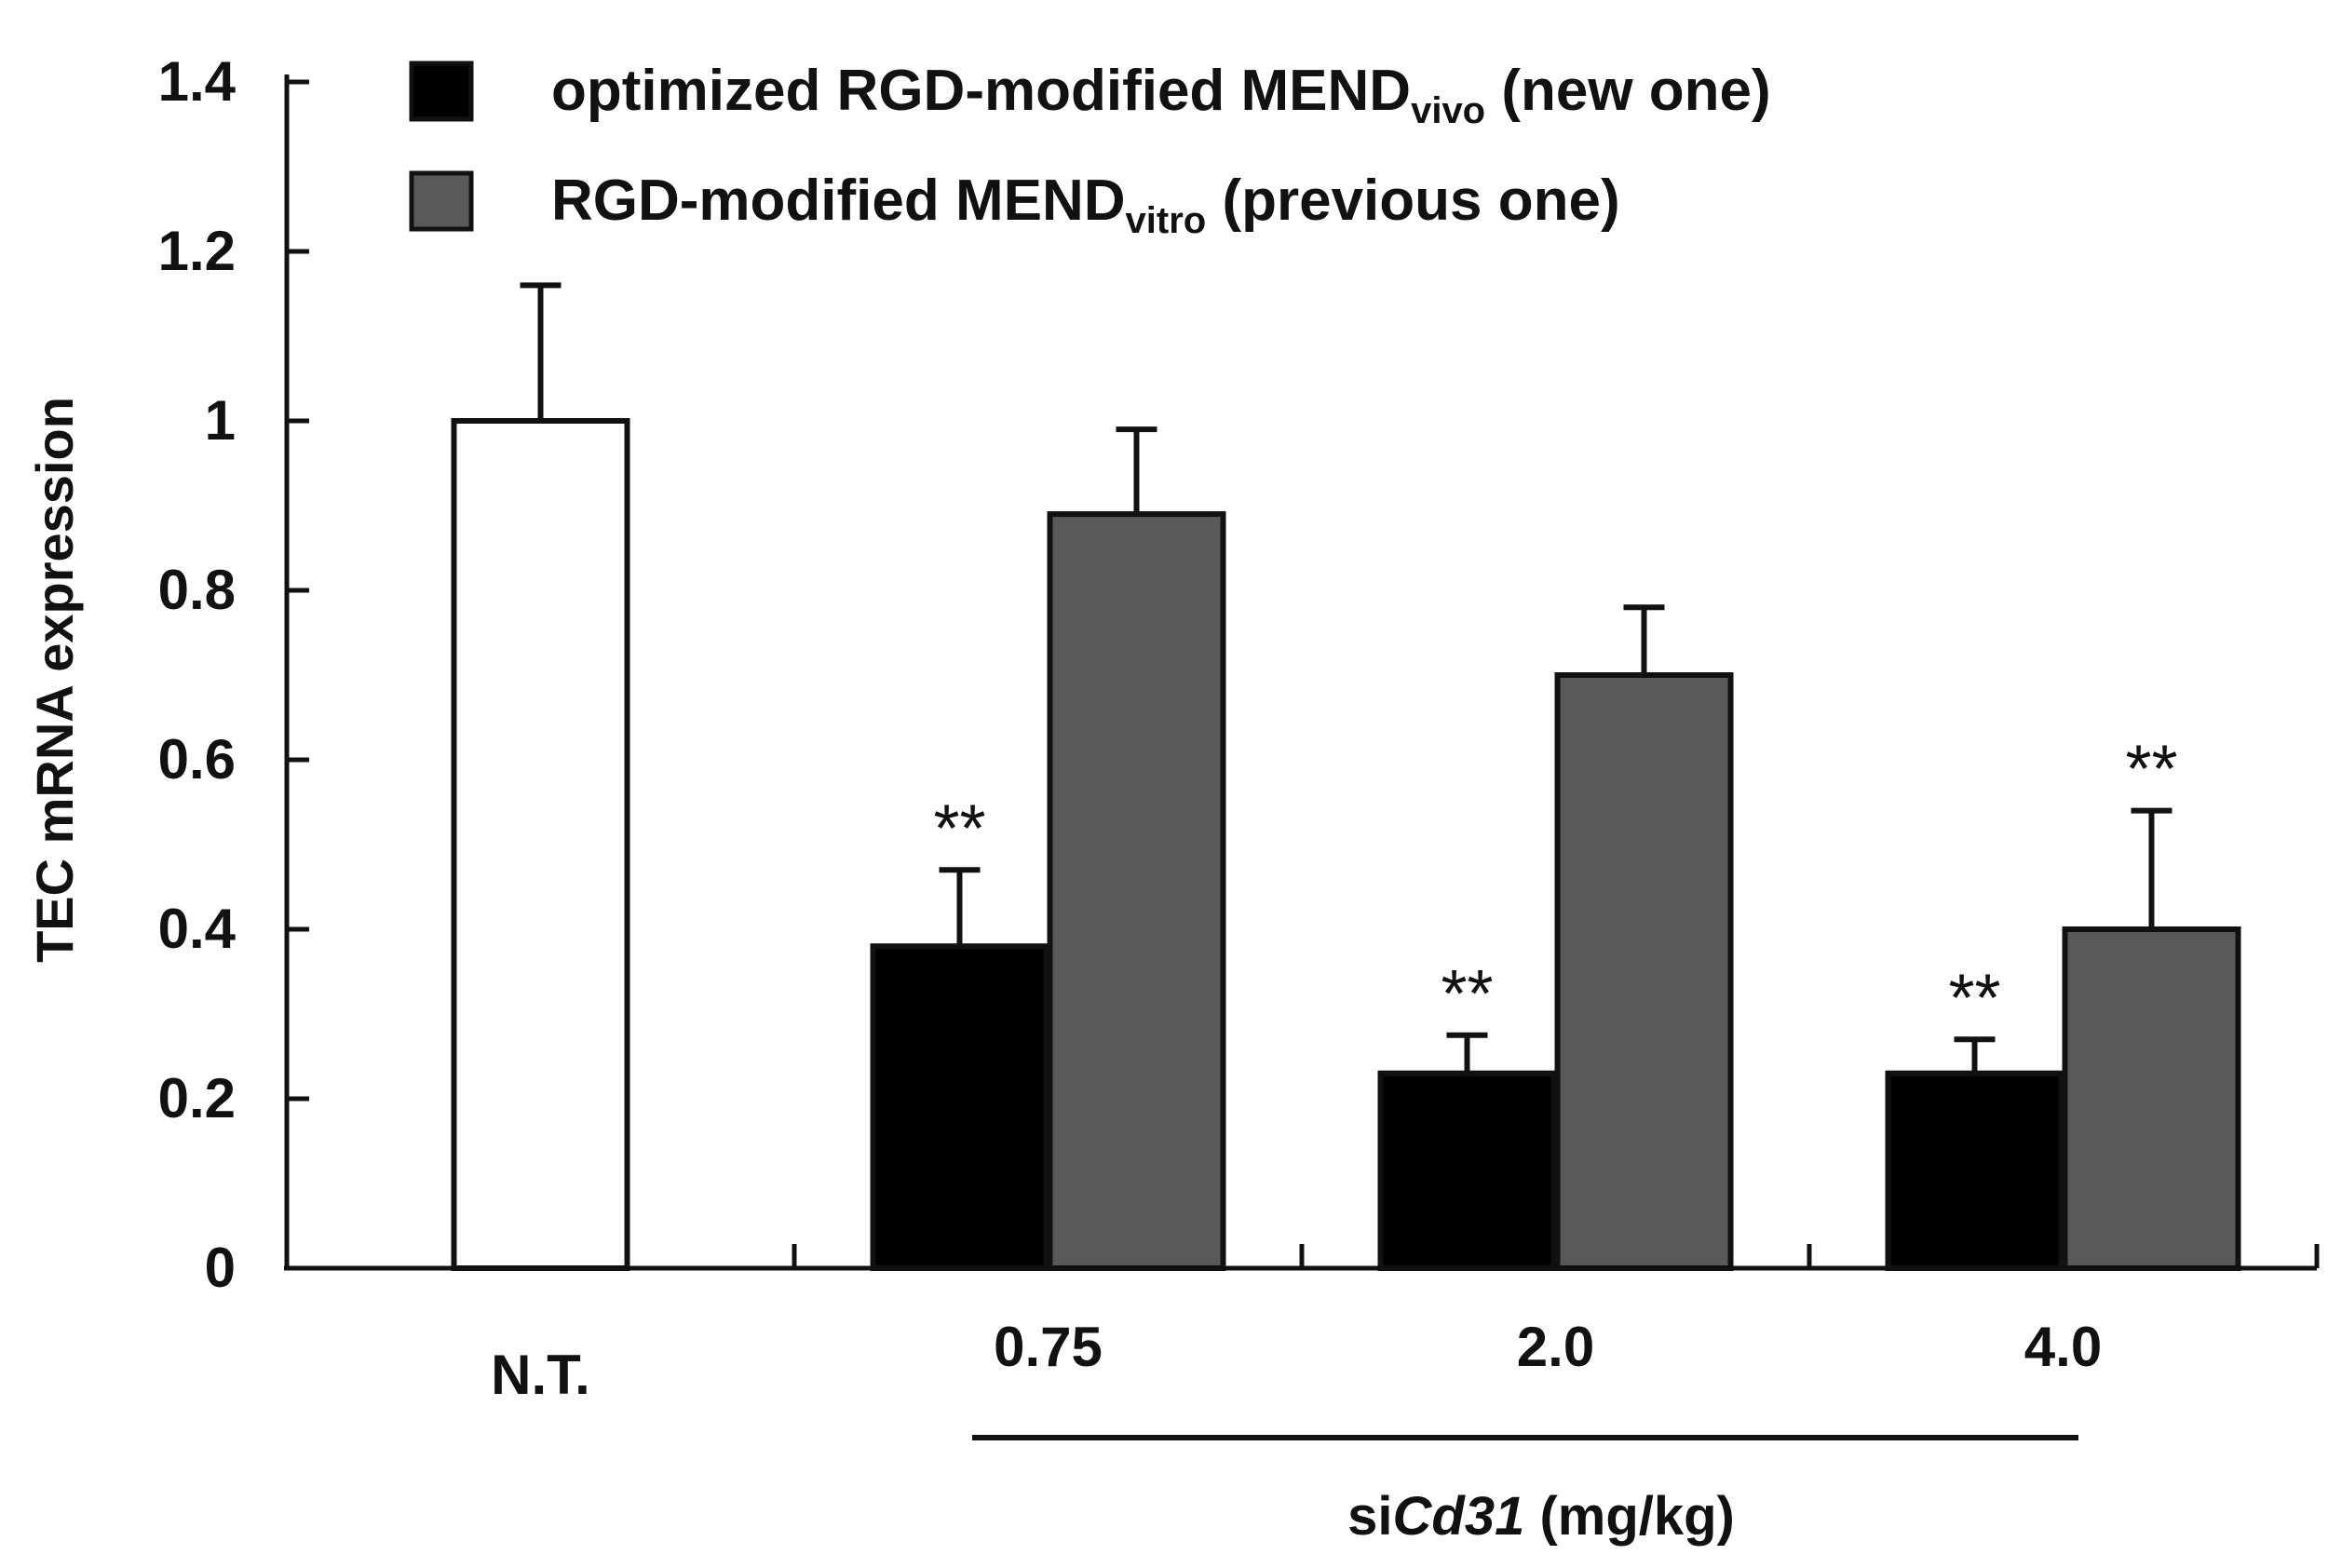  What do you see at coordinates (197, 929) in the screenshot?
I see `y-tick-label: 0.4` at bounding box center [197, 929].